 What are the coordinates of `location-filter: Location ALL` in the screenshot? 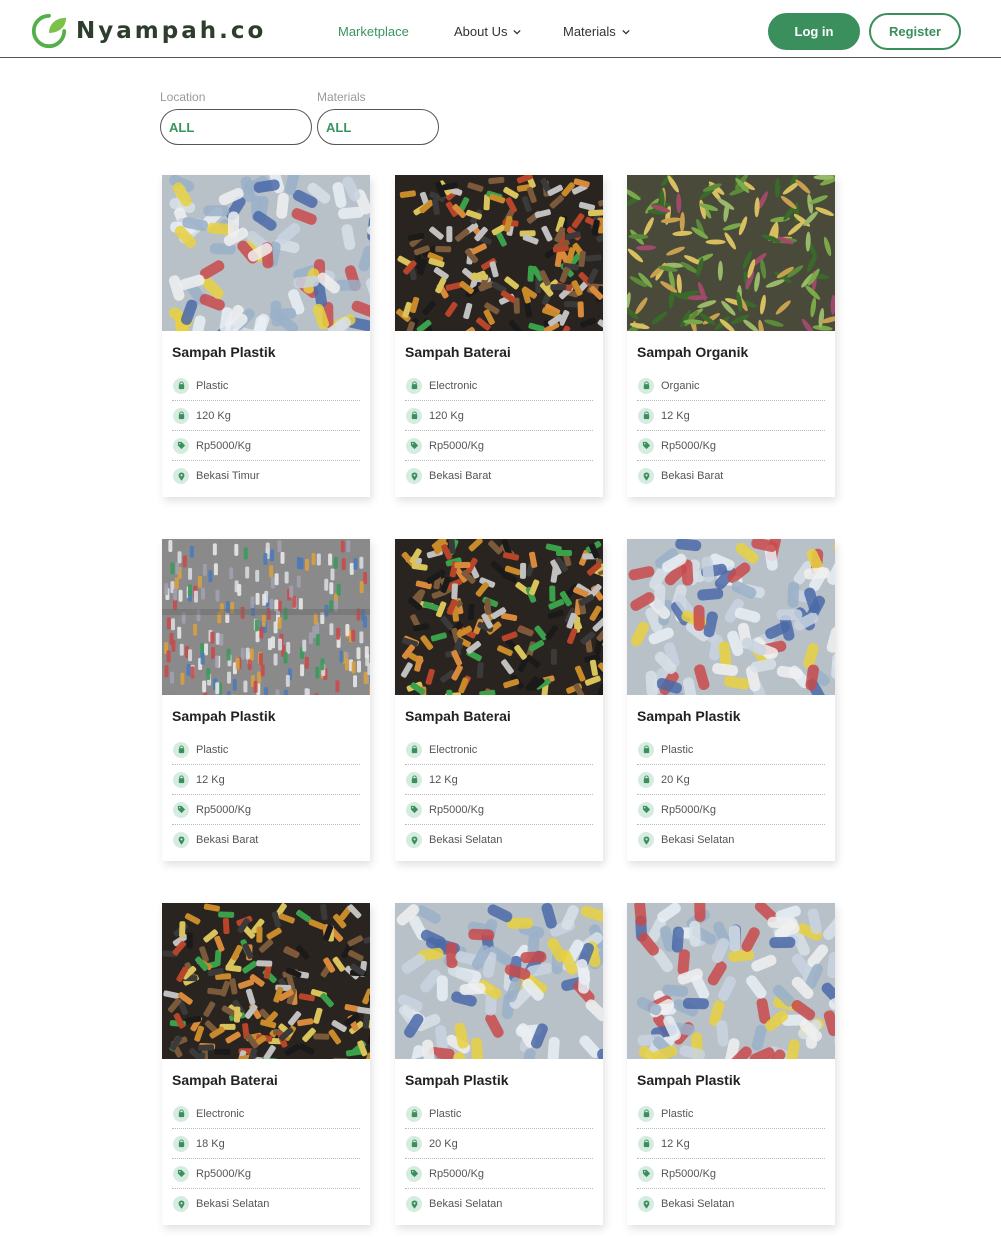 It's located at (236, 117).